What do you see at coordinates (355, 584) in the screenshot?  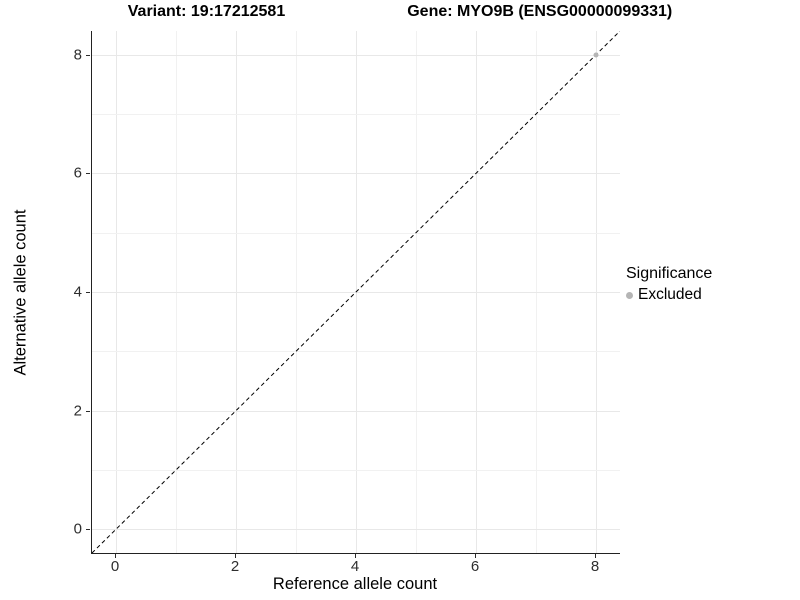 I see `x-axis-title: Reference allele count` at bounding box center [355, 584].